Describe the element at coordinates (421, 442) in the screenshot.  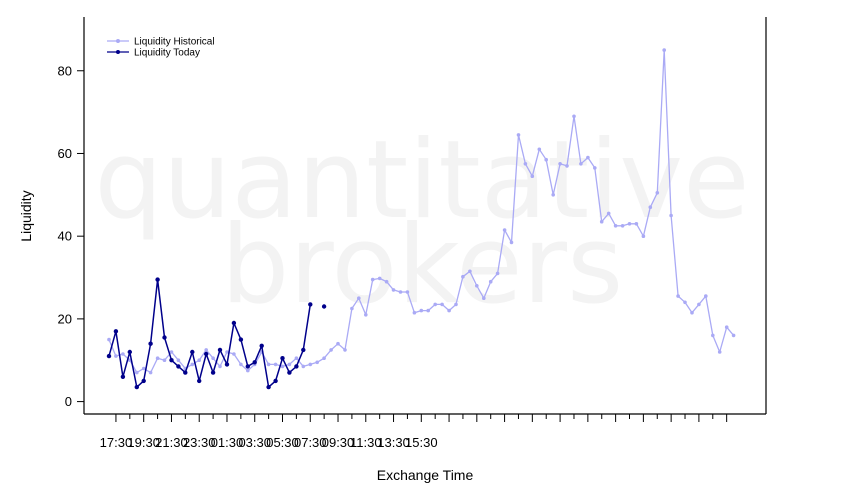
I see `x-tick-label: 15:30` at that location.